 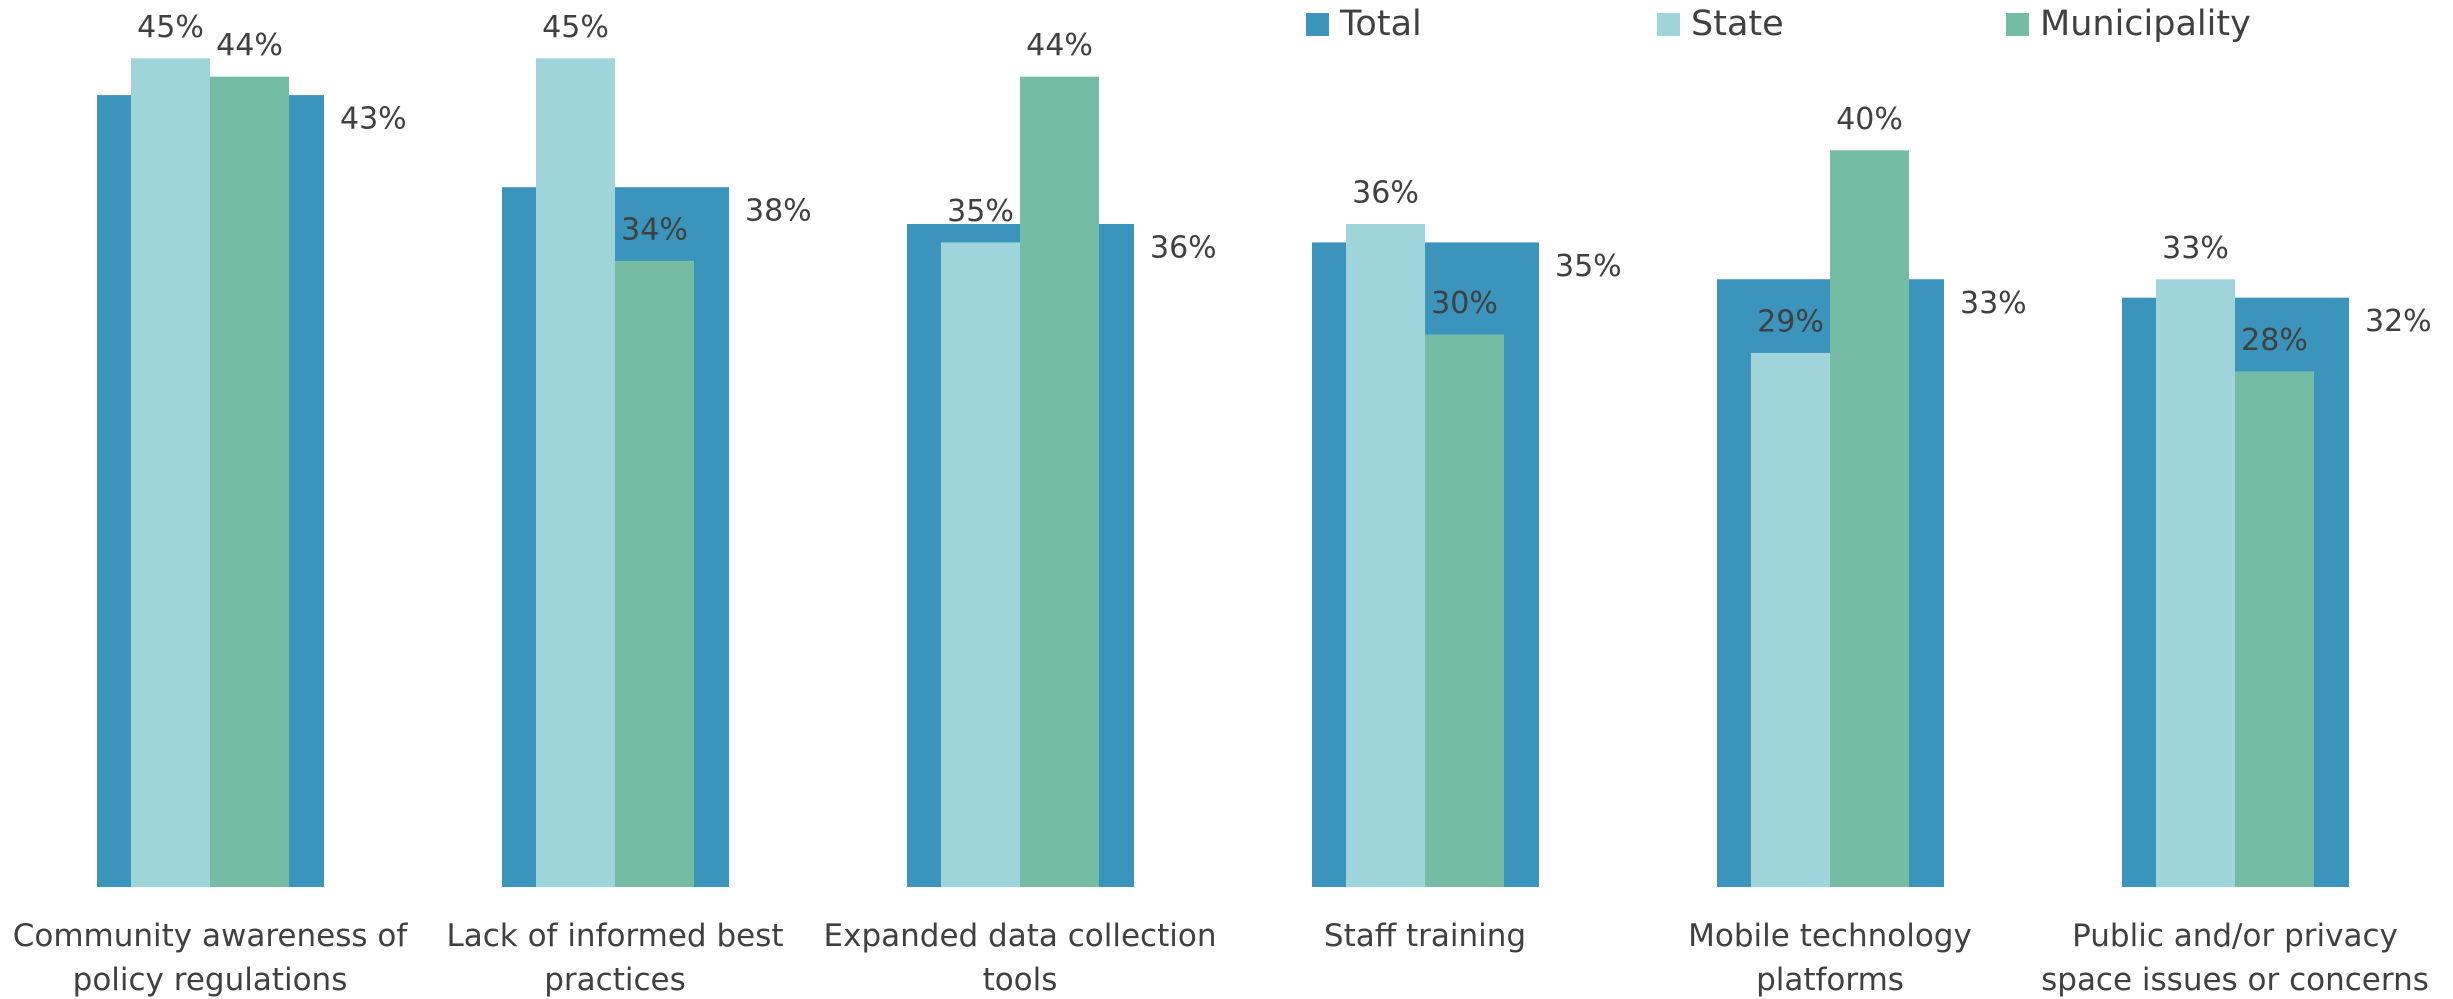 What do you see at coordinates (2398, 321) in the screenshot?
I see `data-label: 32%` at bounding box center [2398, 321].